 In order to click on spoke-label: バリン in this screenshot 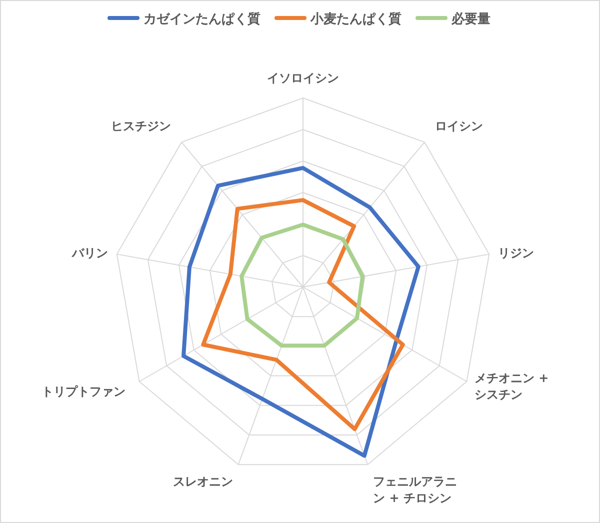, I will do `click(89, 253)`.